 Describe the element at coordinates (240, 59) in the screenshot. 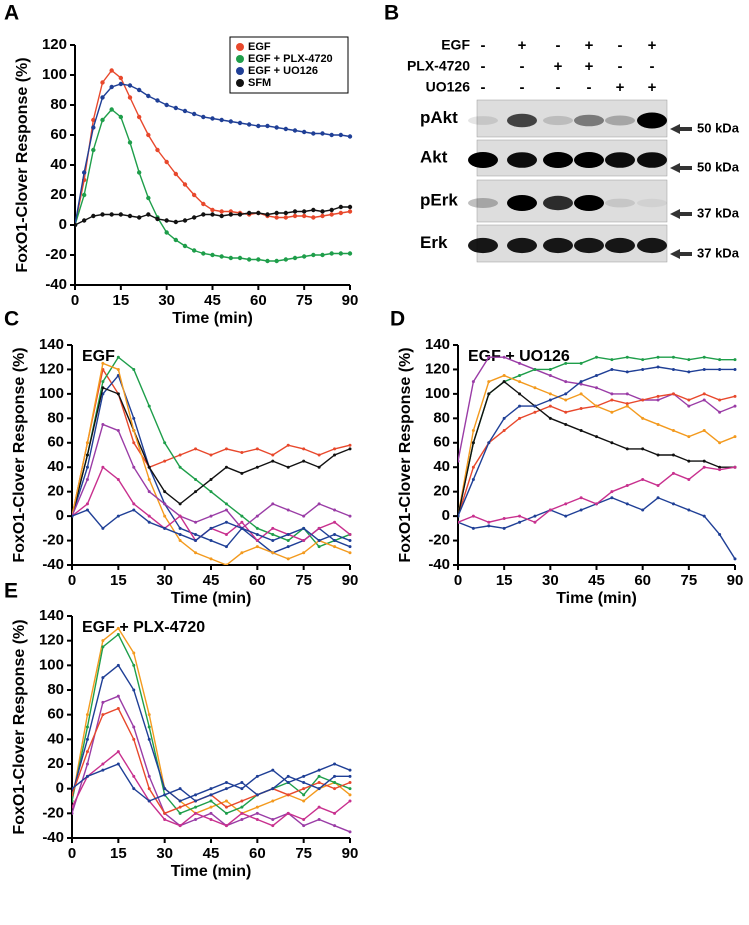

I see `legend-swatch` at that location.